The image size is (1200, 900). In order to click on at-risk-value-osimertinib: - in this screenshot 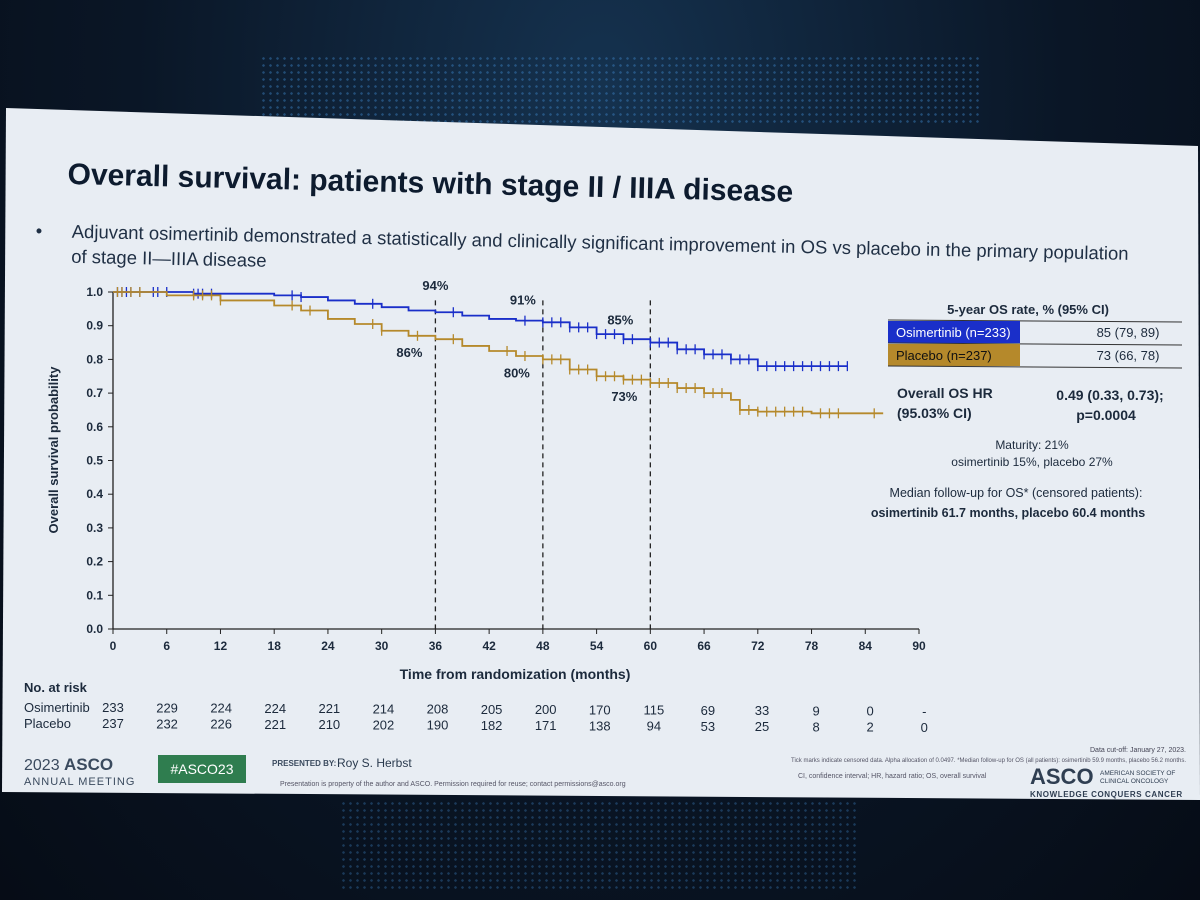, I will do `click(924, 711)`.